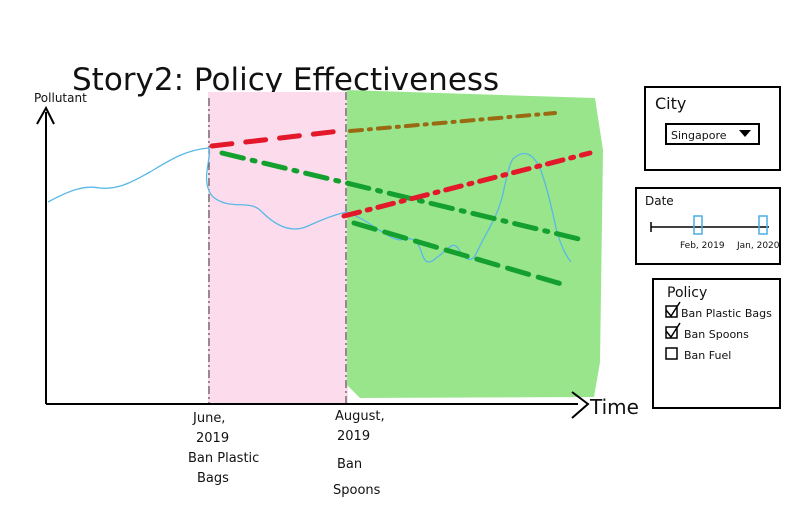 This screenshot has width=800, height=519. I want to click on event-spoon-line-4: Spoons, so click(357, 490).